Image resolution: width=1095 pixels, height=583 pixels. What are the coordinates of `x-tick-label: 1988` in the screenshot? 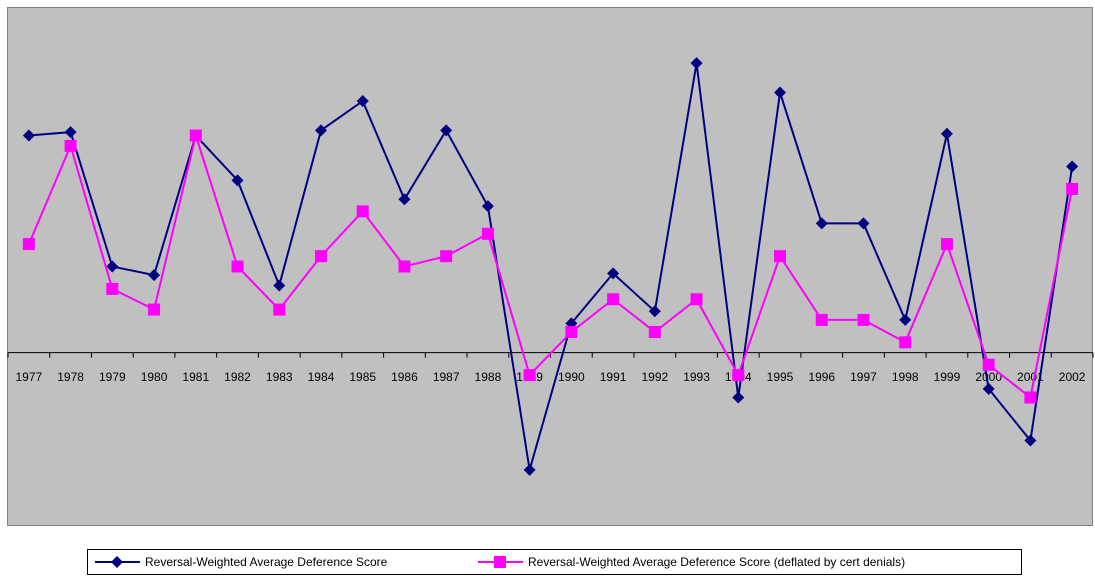 It's located at (488, 377).